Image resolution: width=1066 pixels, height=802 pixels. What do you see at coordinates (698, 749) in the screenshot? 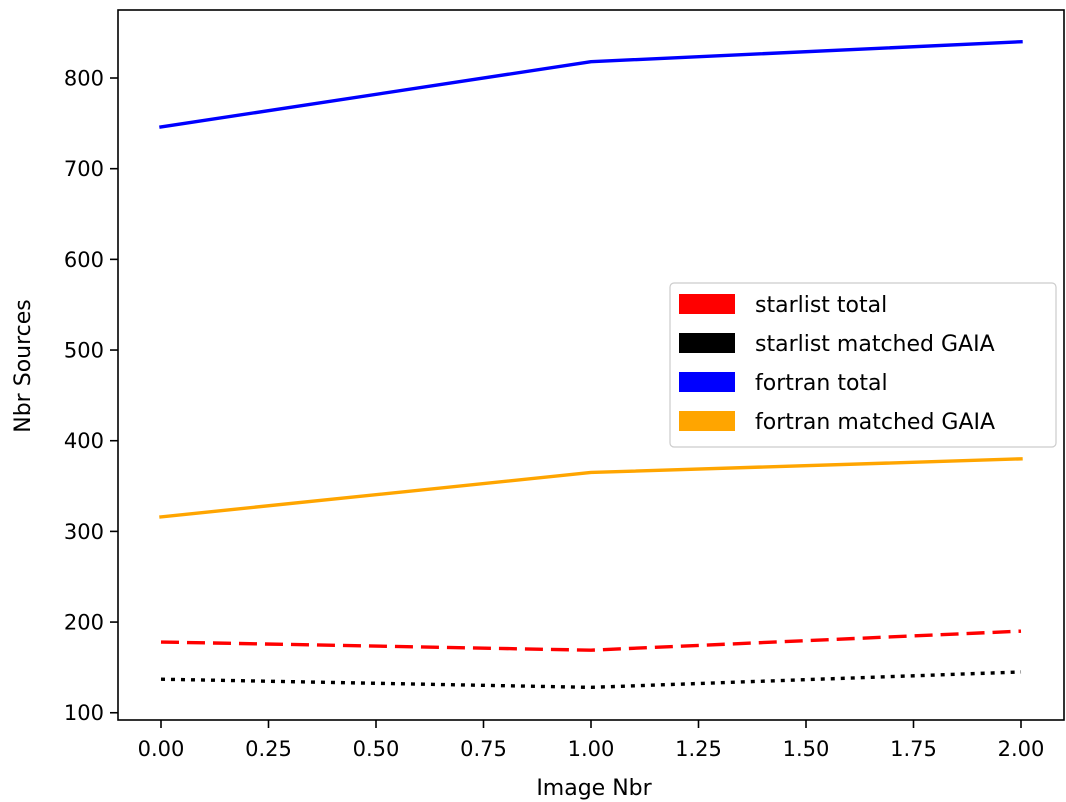
I see `x-tick-label: 1.25` at bounding box center [698, 749].